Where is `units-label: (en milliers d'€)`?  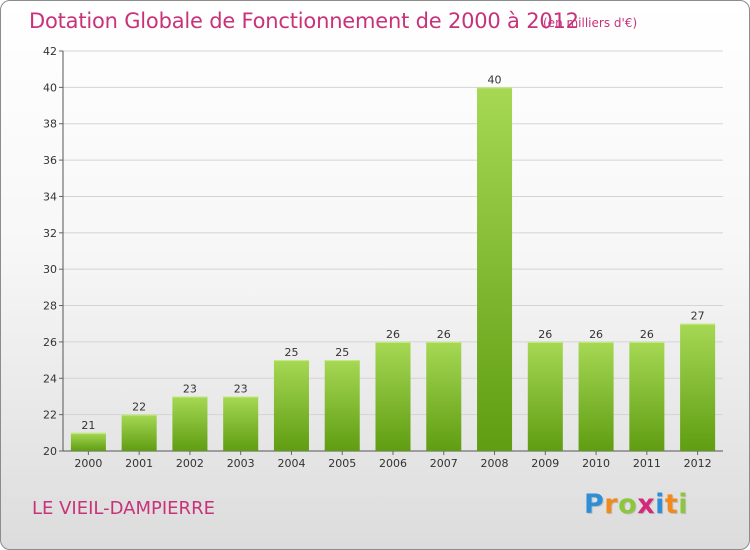 units-label: (en milliers d'€) is located at coordinates (590, 23).